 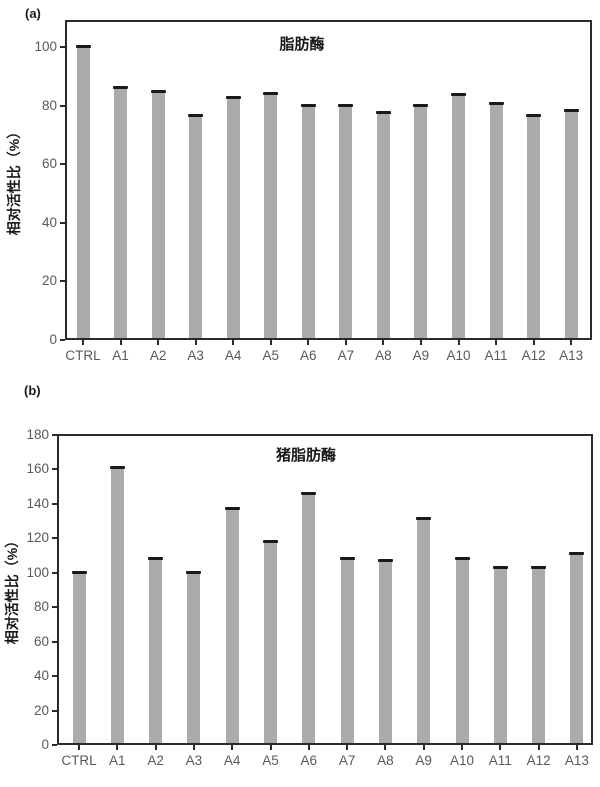 I want to click on y-tick-label: 60, so click(x=41, y=641).